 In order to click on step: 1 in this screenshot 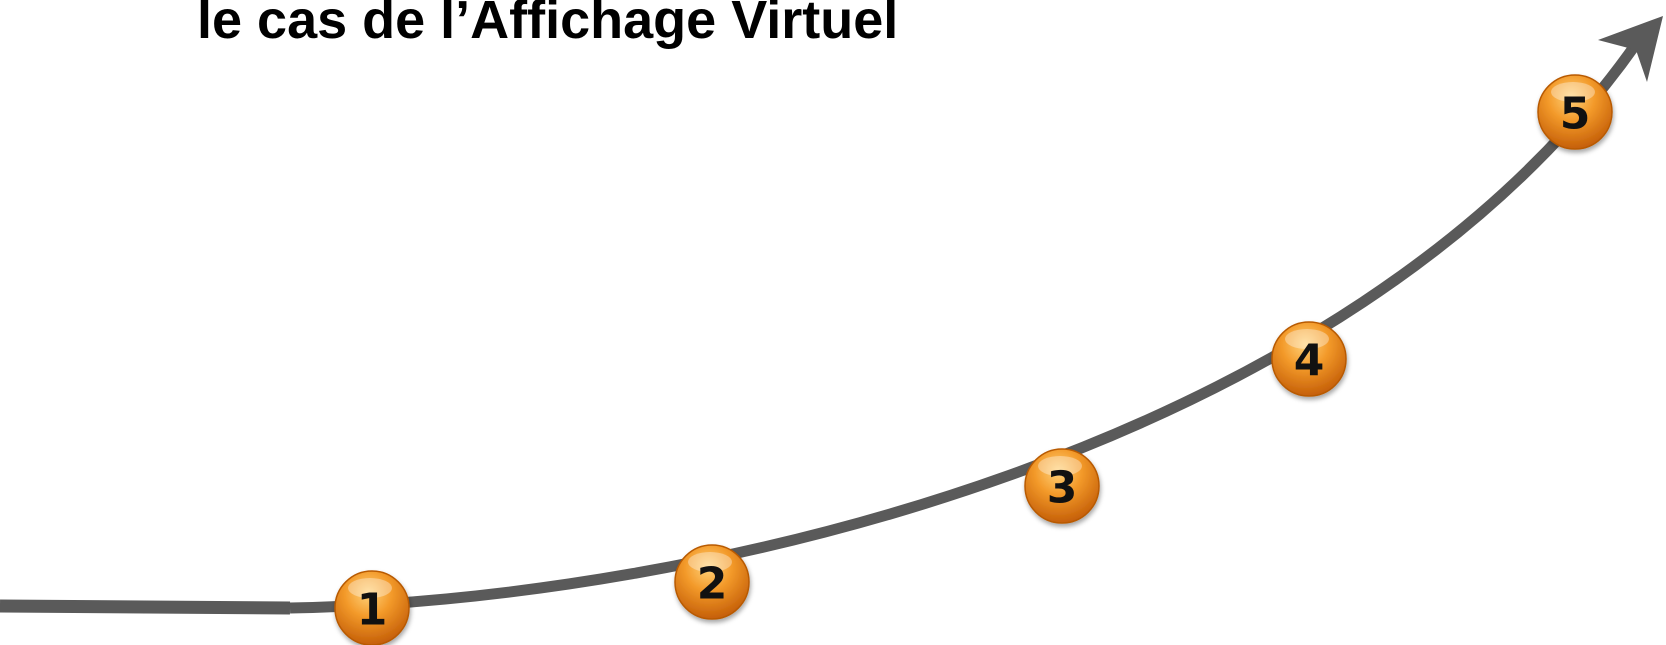, I will do `click(372, 607)`.